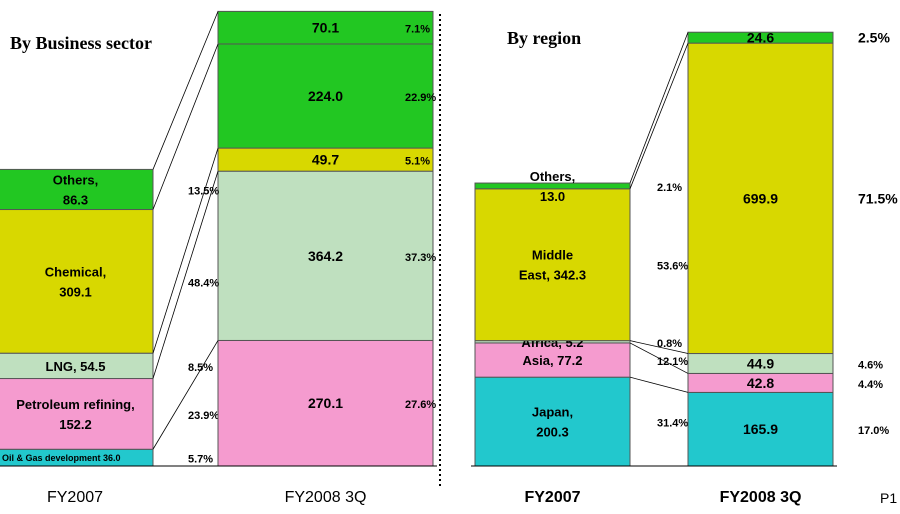 This screenshot has width=900, height=514. I want to click on label-asia-fy2007-line0: Asia, 77.2, so click(553, 360).